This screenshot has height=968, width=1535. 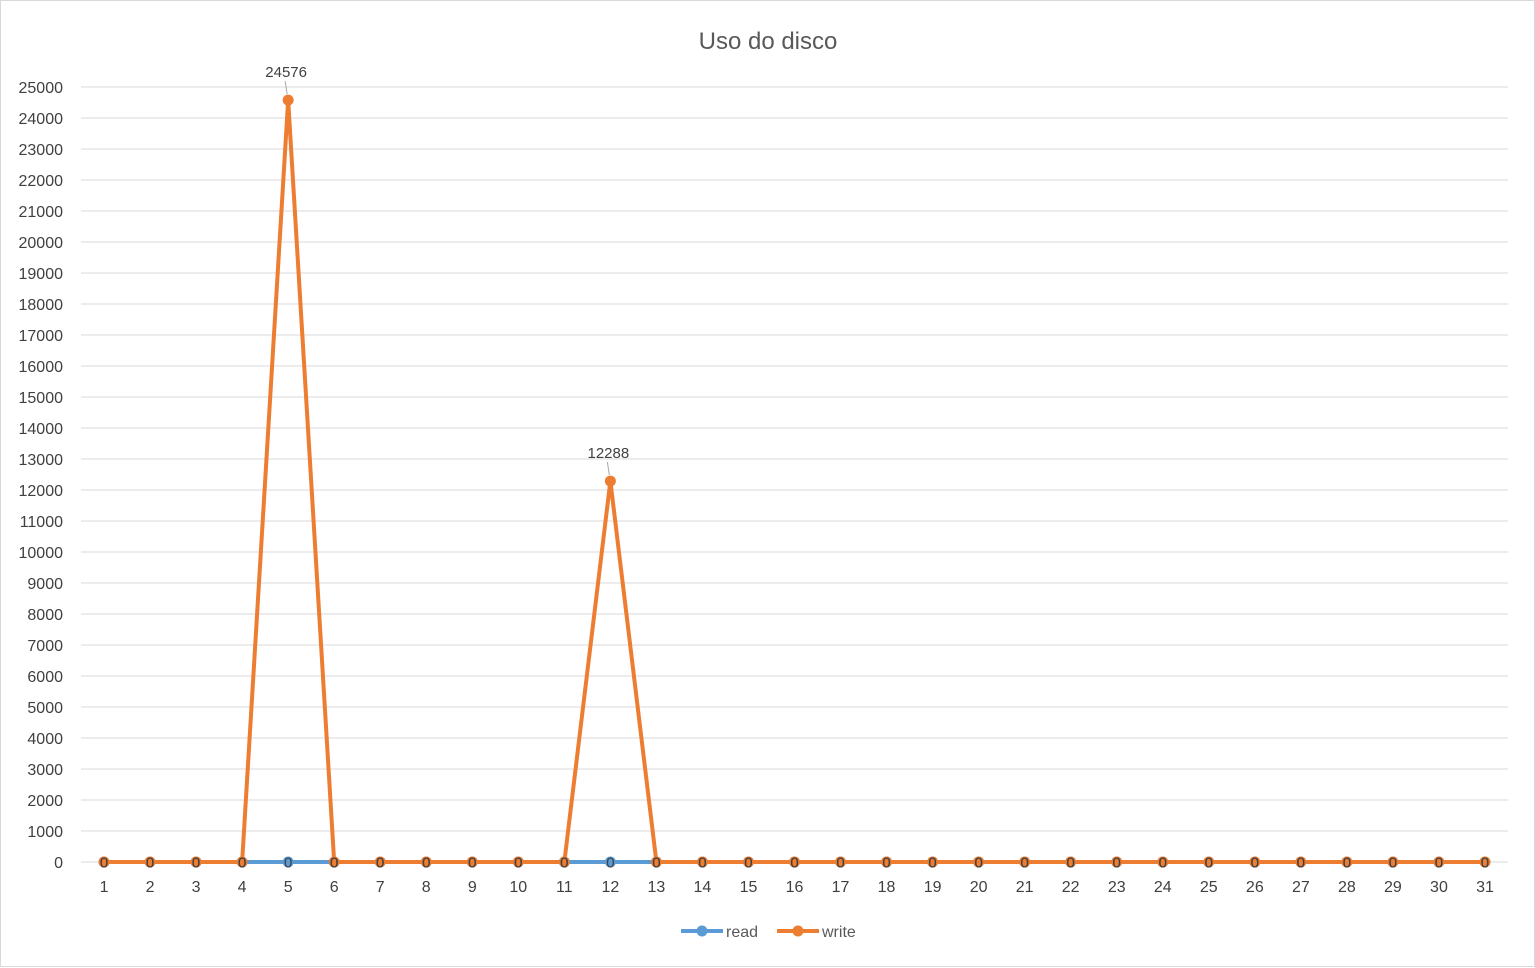 What do you see at coordinates (1163, 887) in the screenshot?
I see `x-tick-label: 24` at bounding box center [1163, 887].